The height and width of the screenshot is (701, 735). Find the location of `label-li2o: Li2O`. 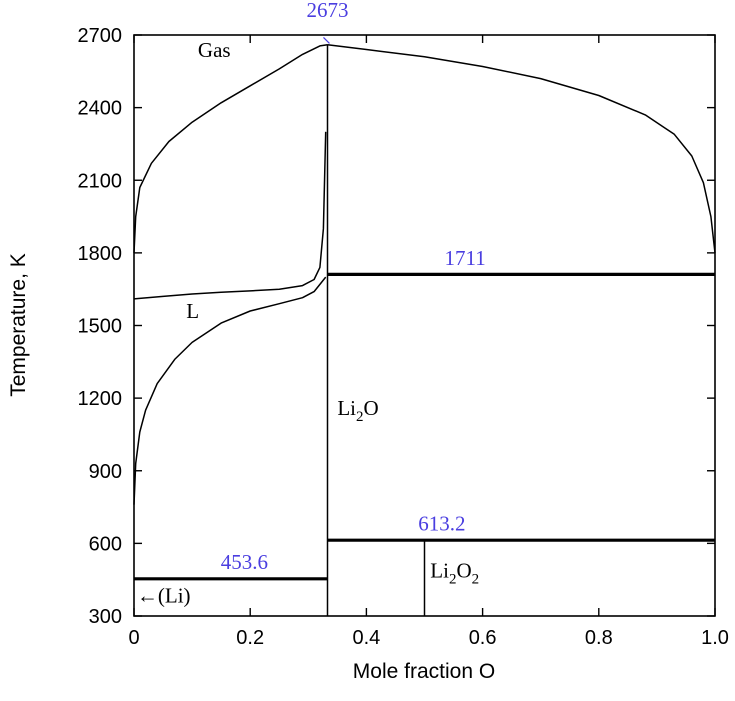

label-li2o: Li2O is located at coordinates (357, 410).